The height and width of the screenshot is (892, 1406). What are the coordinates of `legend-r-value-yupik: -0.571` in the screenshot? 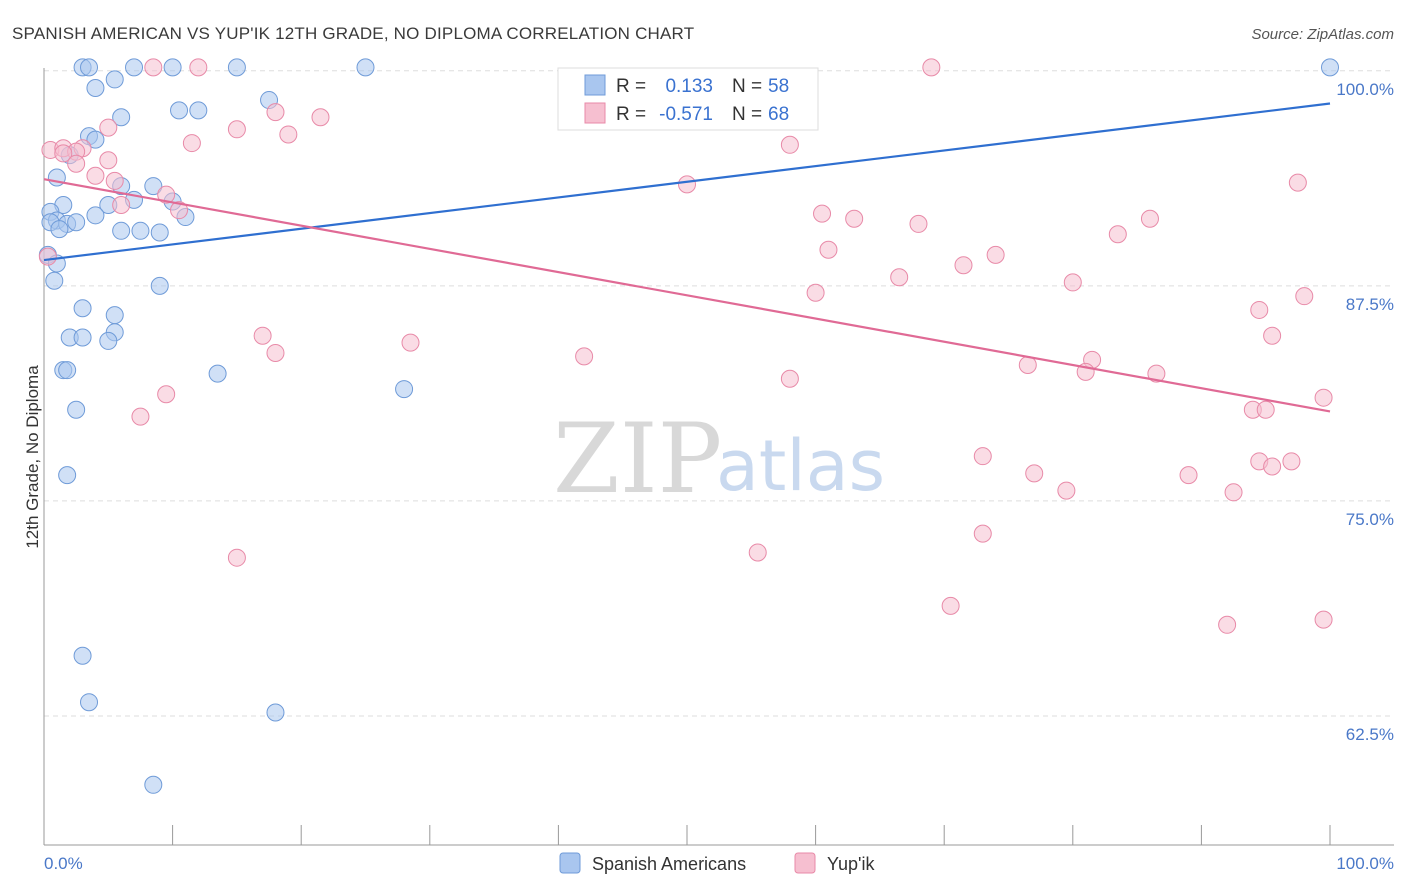 It's located at (686, 114).